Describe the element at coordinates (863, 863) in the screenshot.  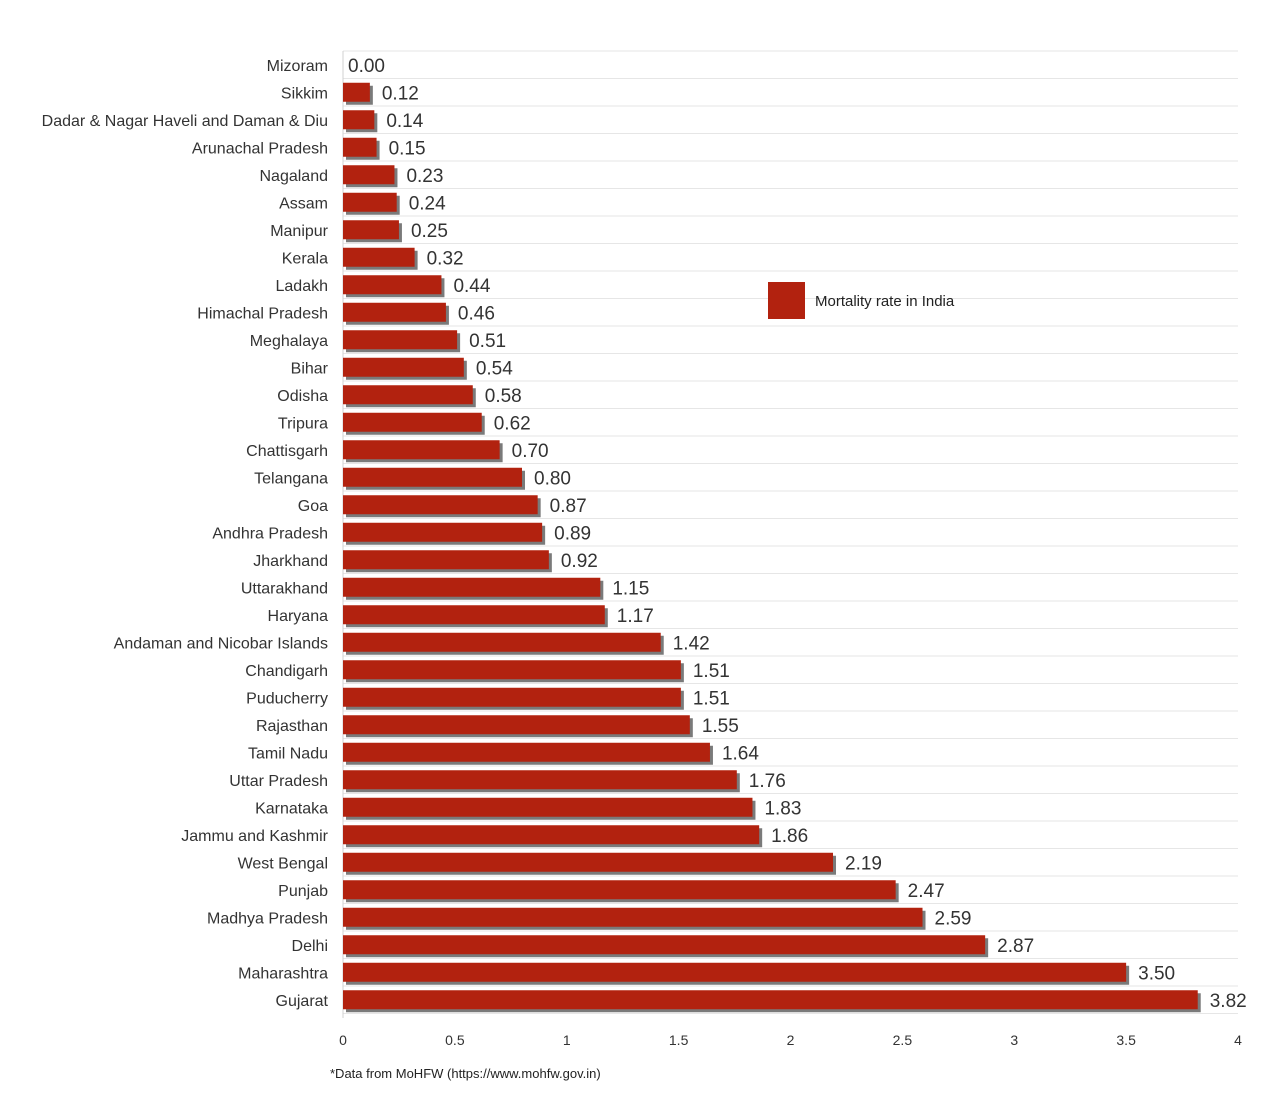
I see `value-label: 2.19` at that location.